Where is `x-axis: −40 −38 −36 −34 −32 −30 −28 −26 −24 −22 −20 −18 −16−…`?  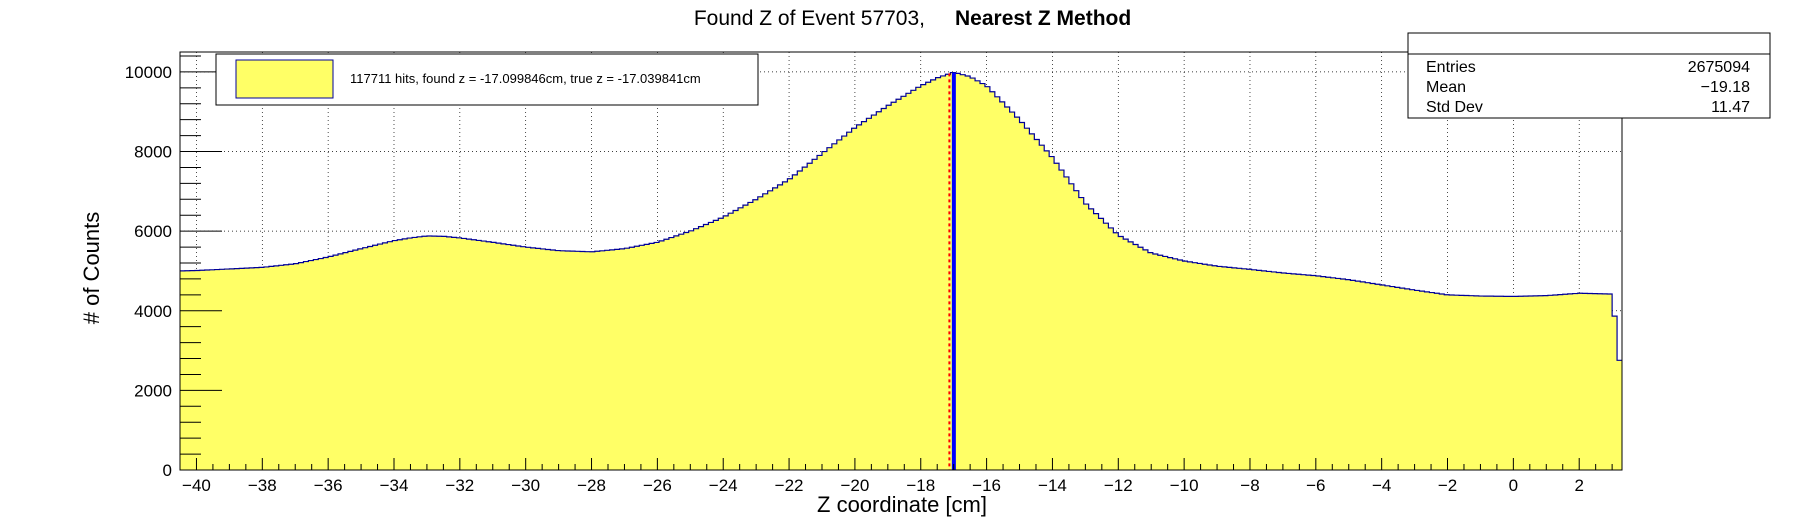
x-axis: −40 −38 −36 −34 −32 −30 −28 −26 −24 −22 −20 −18 −16−… is located at coordinates (896, 476).